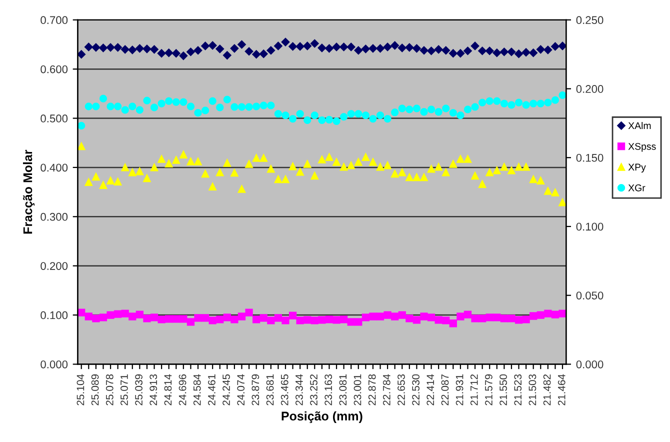 The image size is (670, 442). Describe the element at coordinates (322, 417) in the screenshot. I see `x-axis-title: Posição (mm)` at that location.